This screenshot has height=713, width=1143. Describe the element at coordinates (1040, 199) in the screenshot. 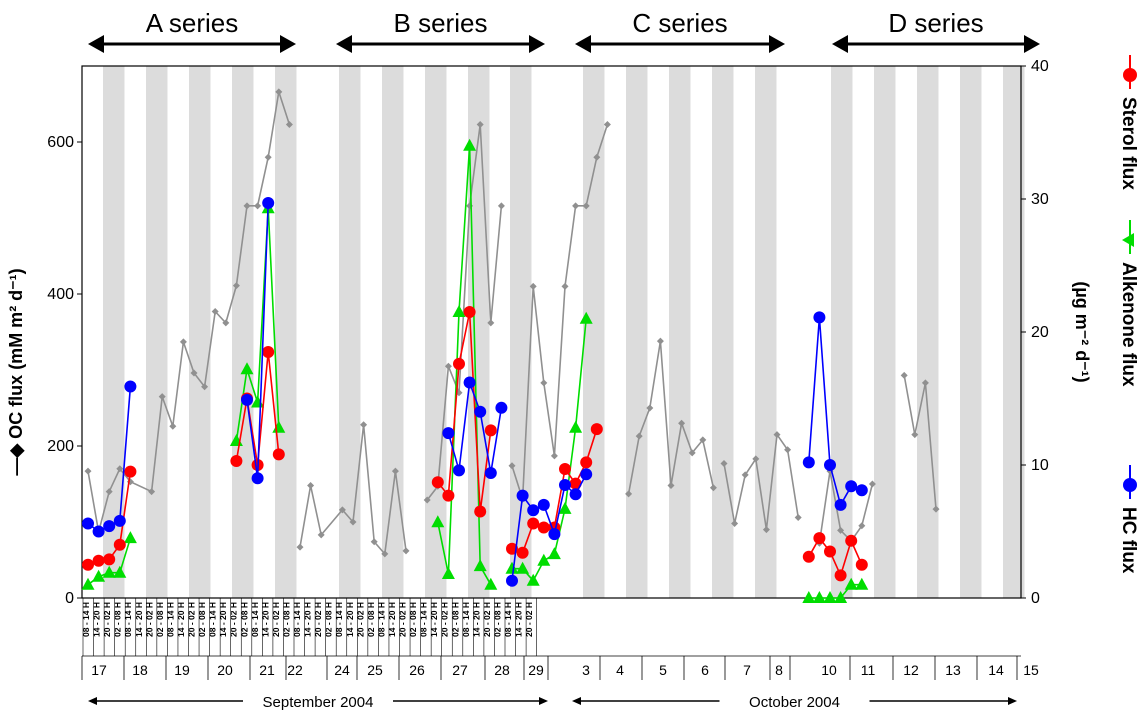

I see `right-tick-label: 30` at that location.